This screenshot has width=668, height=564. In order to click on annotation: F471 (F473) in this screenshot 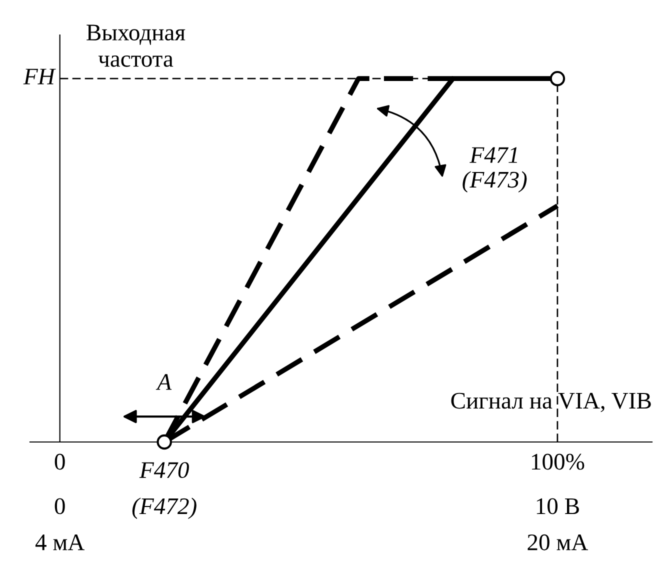, I will do `click(494, 170)`.